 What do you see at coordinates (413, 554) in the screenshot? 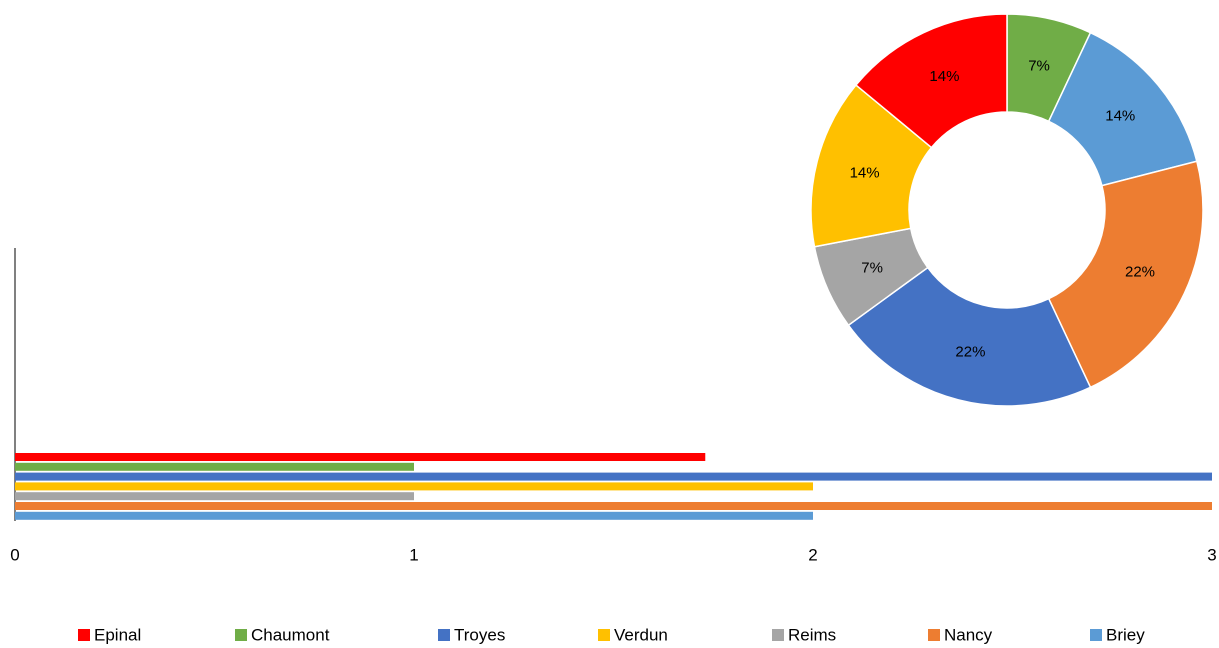
I see `x-tick-label: 1` at bounding box center [413, 554].